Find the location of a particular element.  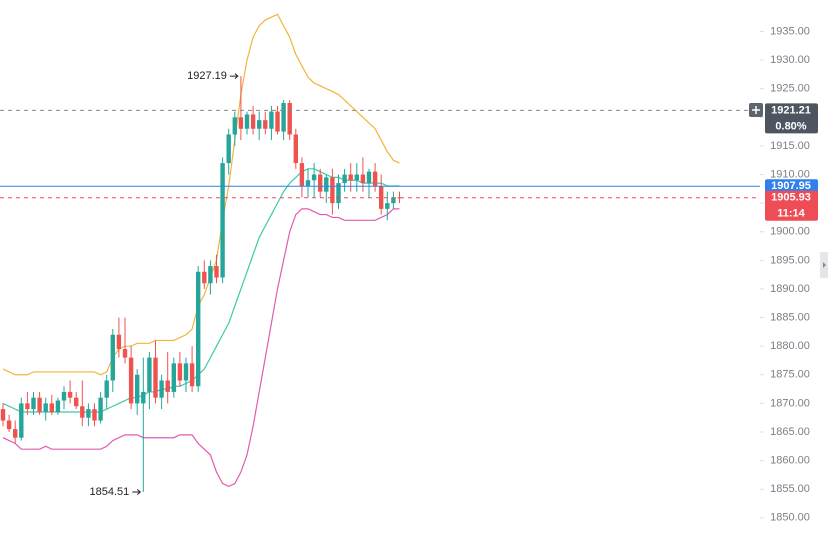

y-tick-label: 1915.00 is located at coordinates (790, 146).